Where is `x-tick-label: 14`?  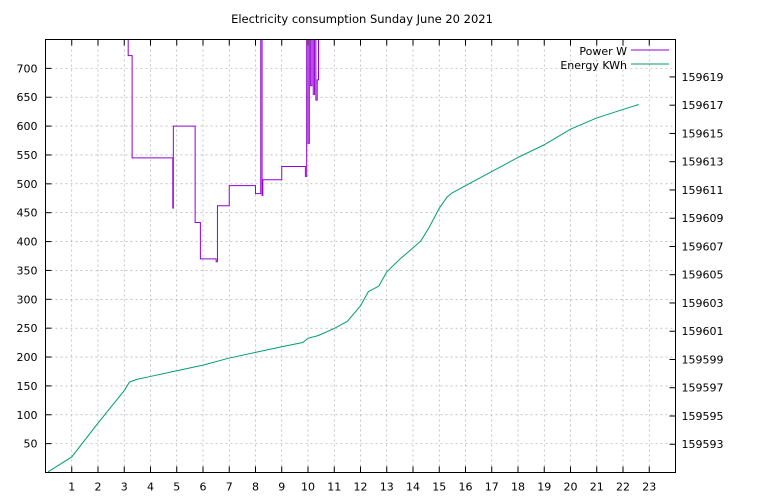
x-tick-label: 14 is located at coordinates (413, 487).